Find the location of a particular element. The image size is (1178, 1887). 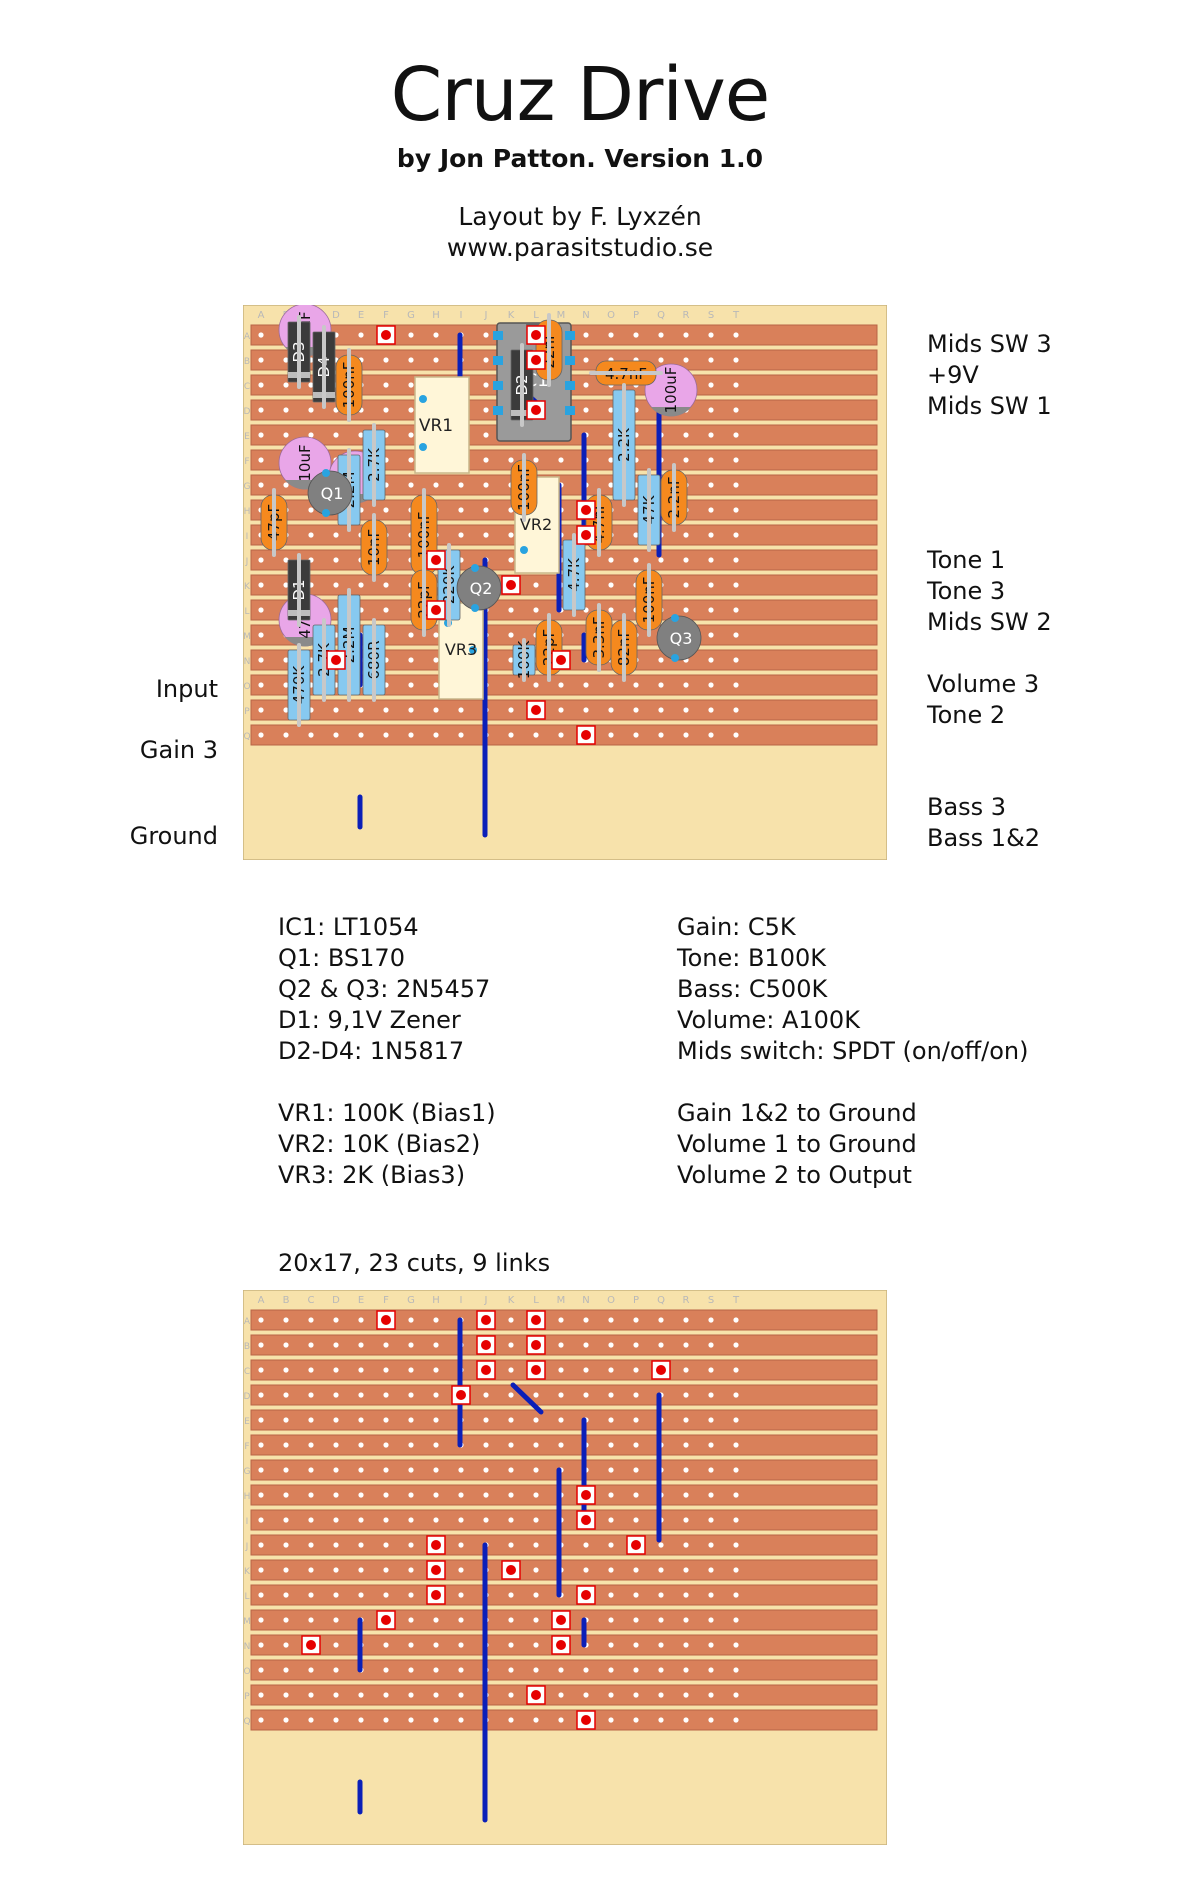

row-letter: N is located at coordinates (247, 662).